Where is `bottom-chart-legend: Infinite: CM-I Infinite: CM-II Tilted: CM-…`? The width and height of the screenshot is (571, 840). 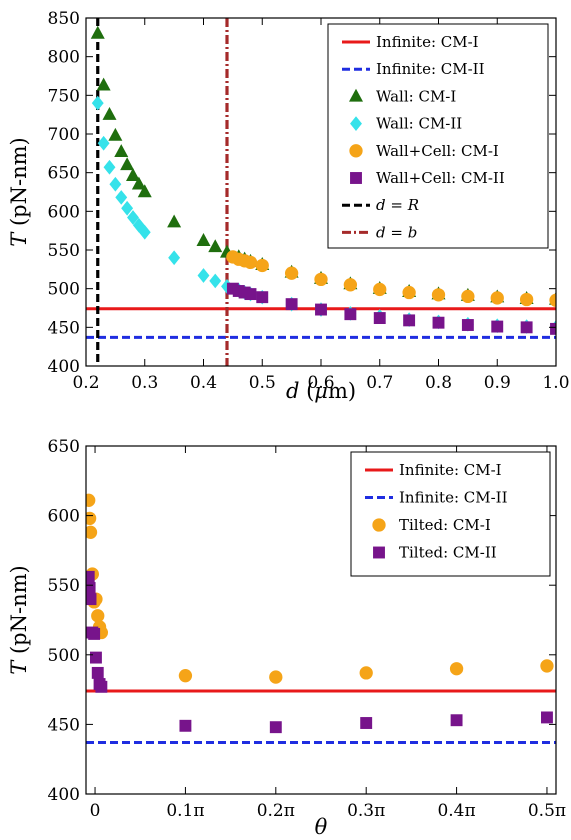 bottom-chart-legend: Infinite: CM-I Infinite: CM-II Tilted: CM-… is located at coordinates (450, 514).